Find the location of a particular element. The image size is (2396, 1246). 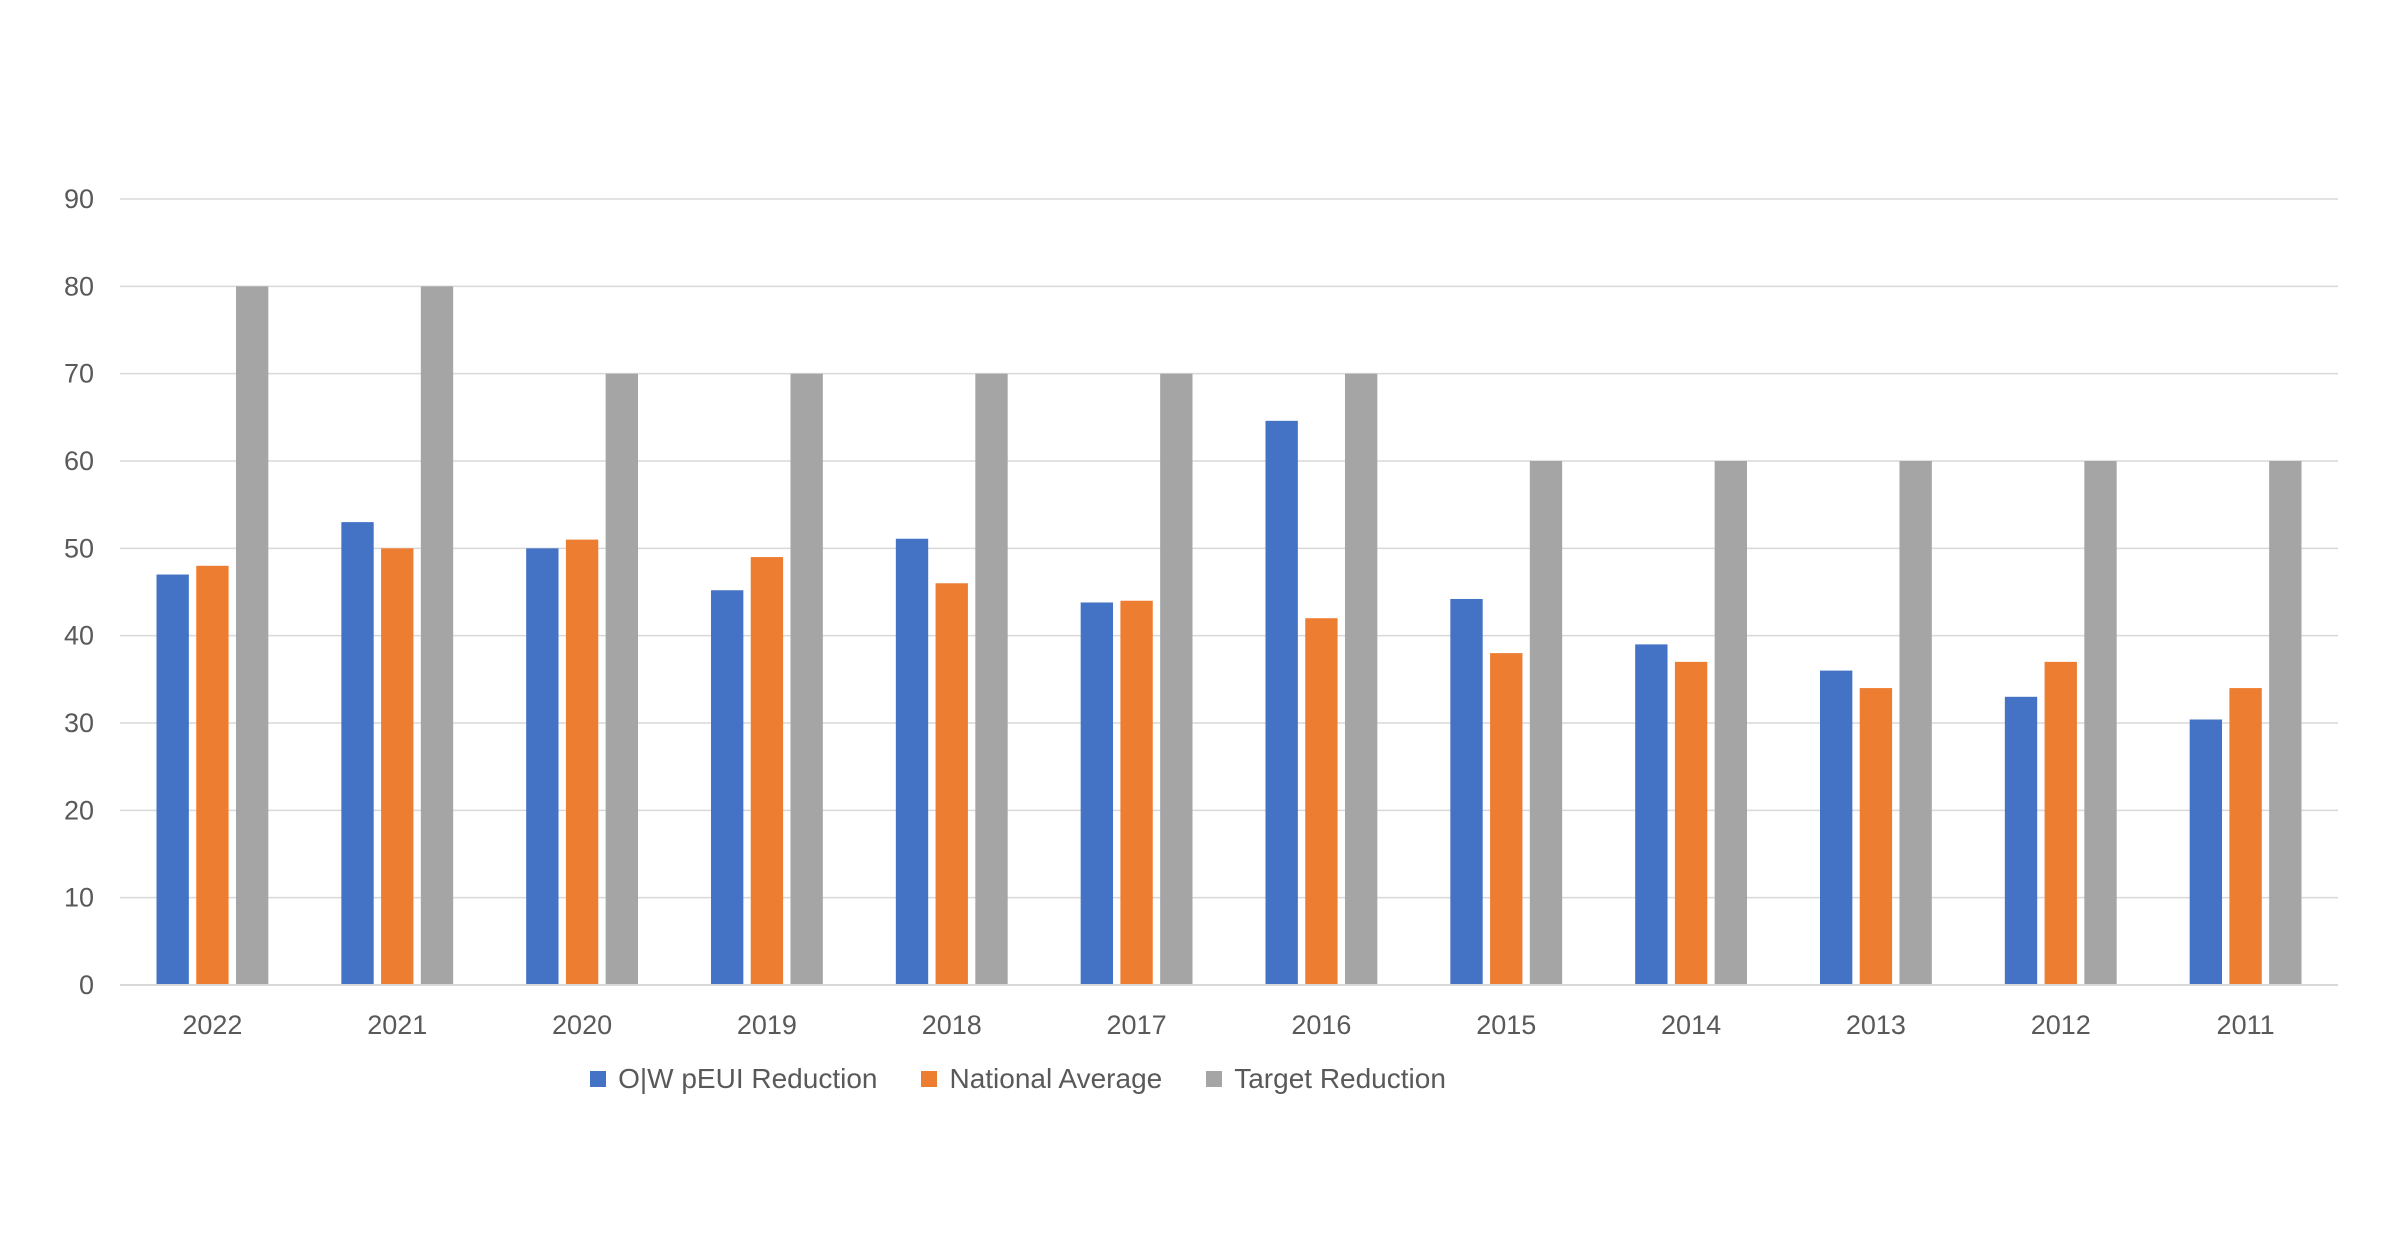

legend-swatch-national-average is located at coordinates (929, 1079).